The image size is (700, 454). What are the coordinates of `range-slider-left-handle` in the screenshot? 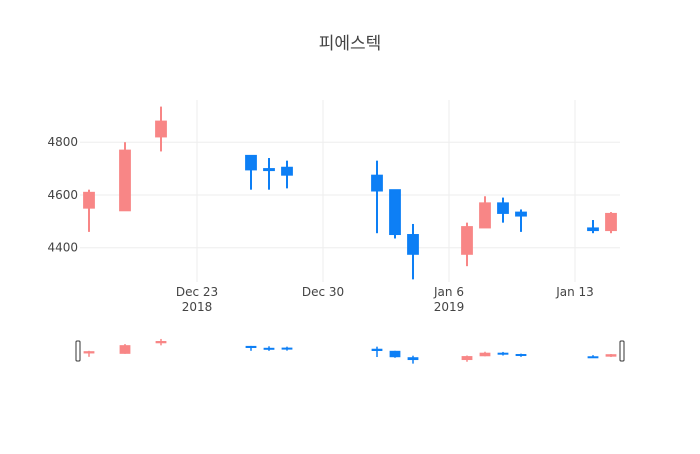 It's located at (78, 351).